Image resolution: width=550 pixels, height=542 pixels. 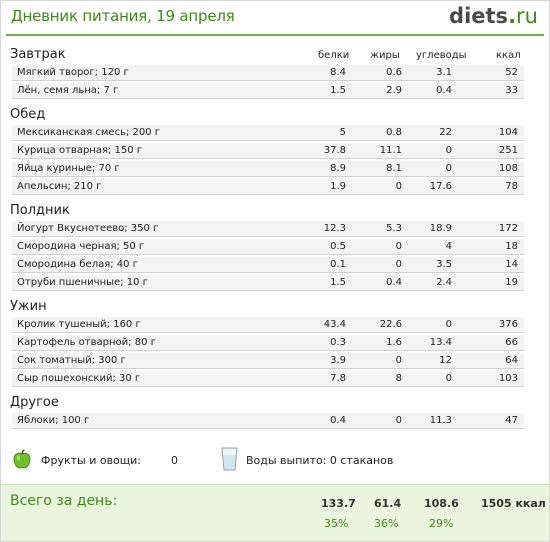 I want to click on food-name: Лён, семя льна; 7 г, so click(x=68, y=90).